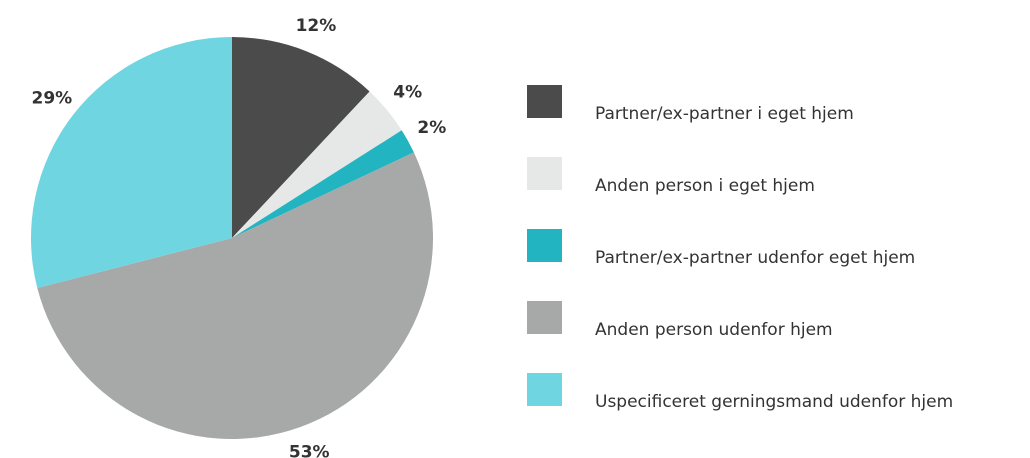 This screenshot has height=458, width=1030. Describe the element at coordinates (407, 93) in the screenshot. I see `slice-label: 4%` at that location.